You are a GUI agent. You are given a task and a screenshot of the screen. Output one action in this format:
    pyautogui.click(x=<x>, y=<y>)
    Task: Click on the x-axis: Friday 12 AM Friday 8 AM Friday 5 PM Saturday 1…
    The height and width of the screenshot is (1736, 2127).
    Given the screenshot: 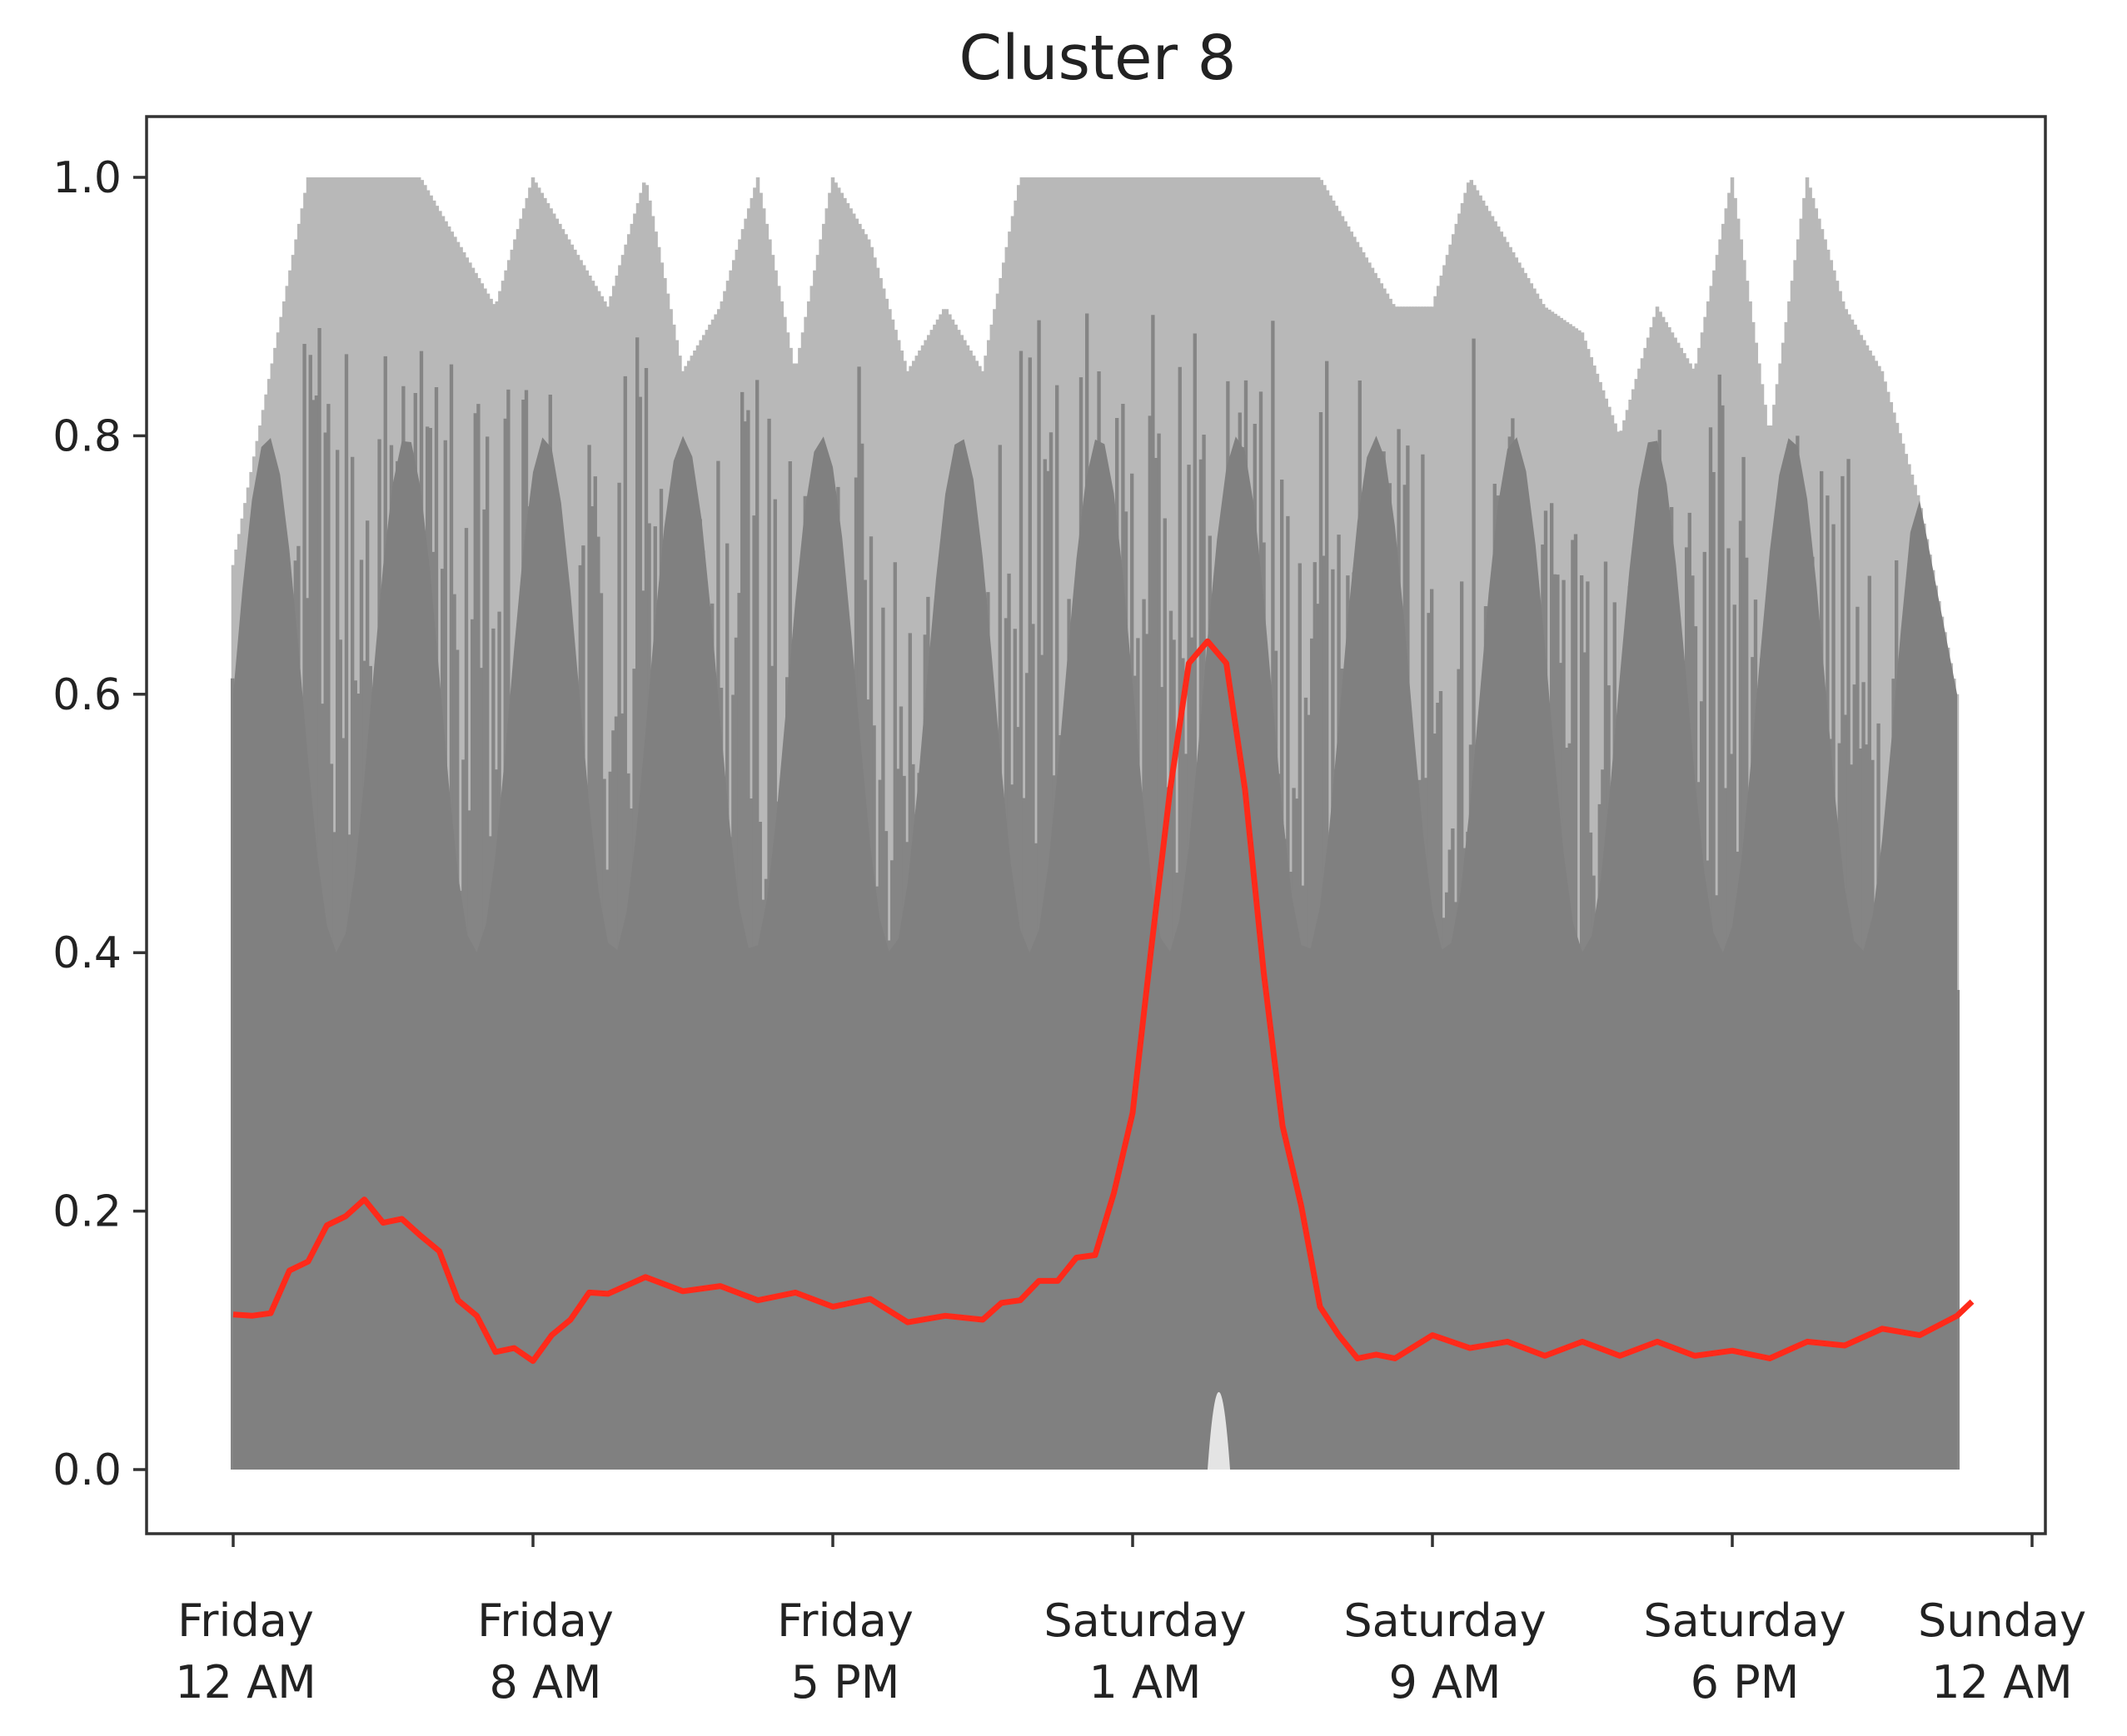 What is the action you would take?
    pyautogui.click(x=1130, y=1621)
    